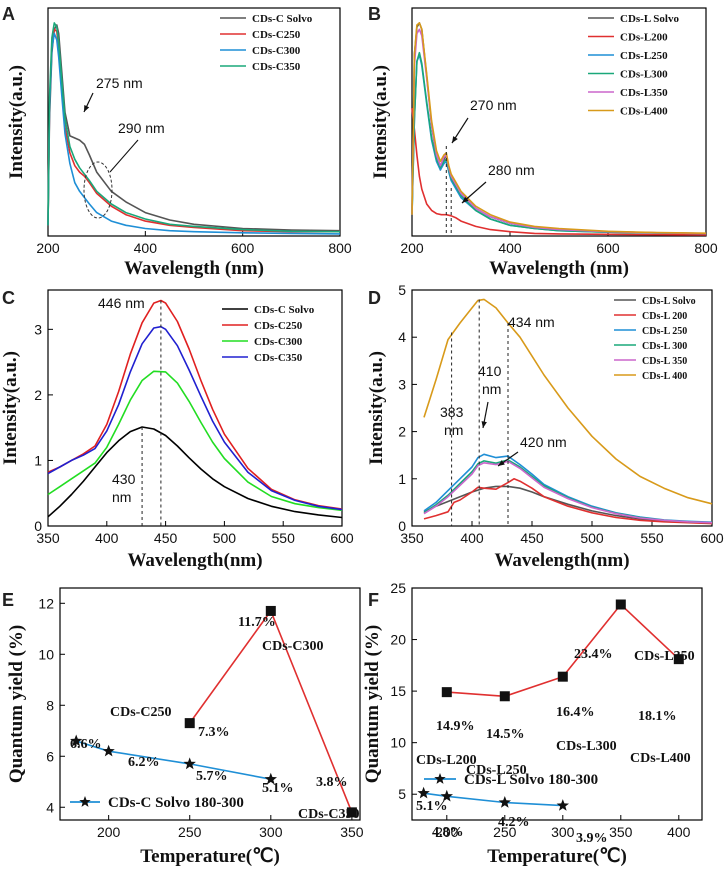  What do you see at coordinates (16, 704) in the screenshot?
I see `y-axis-label: Quantum yield (%)` at bounding box center [16, 704].